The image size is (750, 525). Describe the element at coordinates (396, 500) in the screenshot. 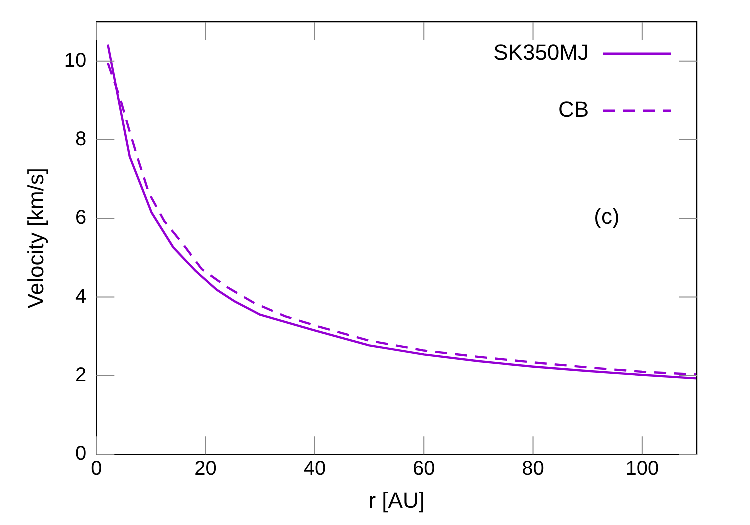

I see `x-axis-title: r [AU]` at that location.